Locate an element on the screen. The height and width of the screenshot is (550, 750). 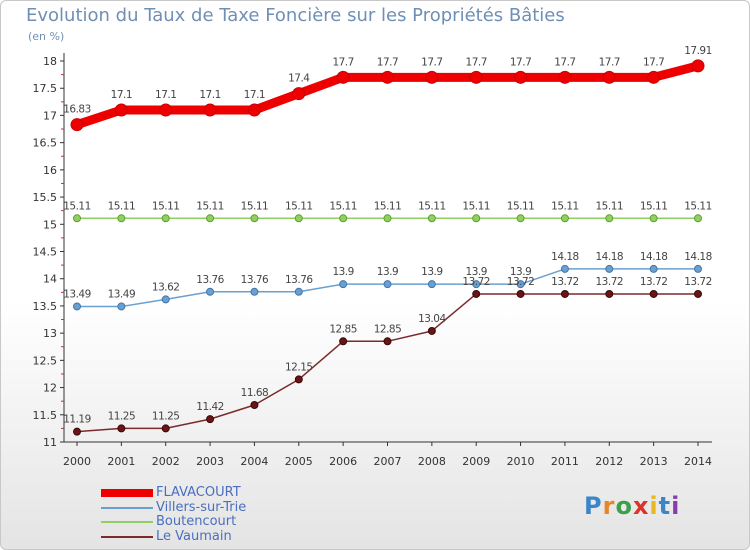
y-tick-label: 14.5 is located at coordinates (45, 252).